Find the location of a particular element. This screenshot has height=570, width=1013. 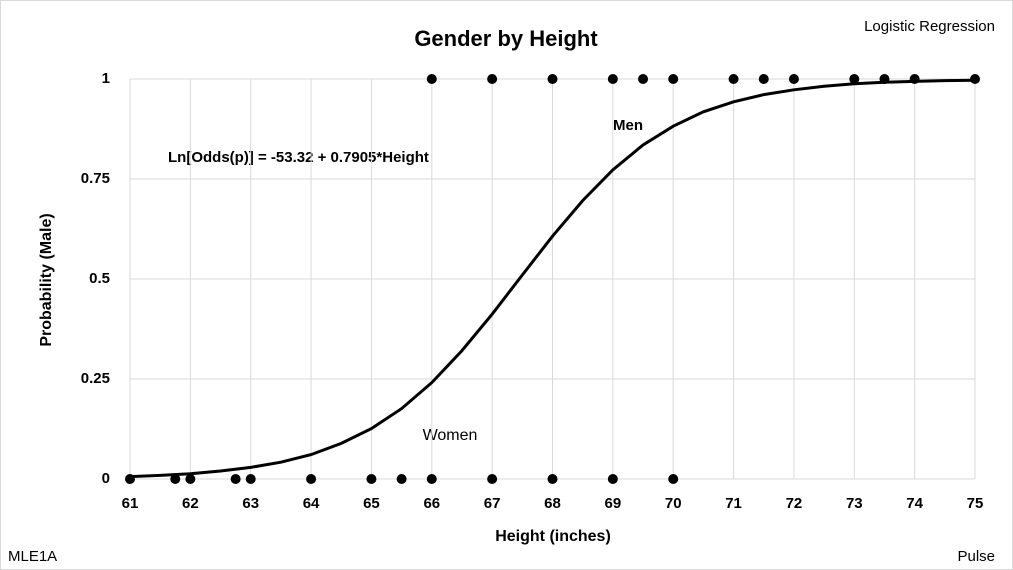

x-tick-label: 70 is located at coordinates (673, 503).